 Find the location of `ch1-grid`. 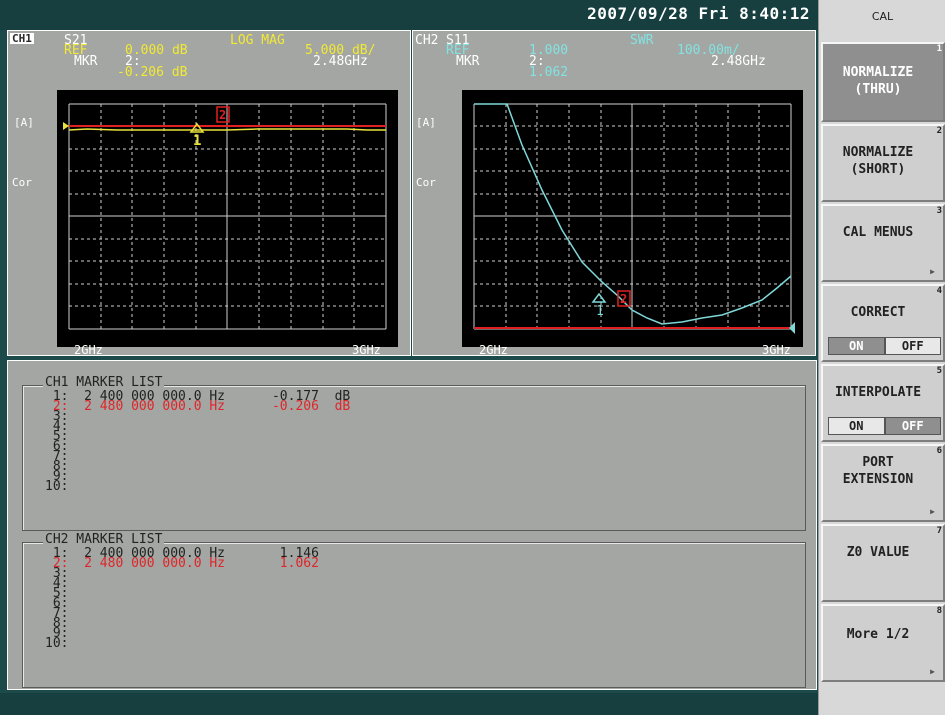

ch1-grid is located at coordinates (227, 216).